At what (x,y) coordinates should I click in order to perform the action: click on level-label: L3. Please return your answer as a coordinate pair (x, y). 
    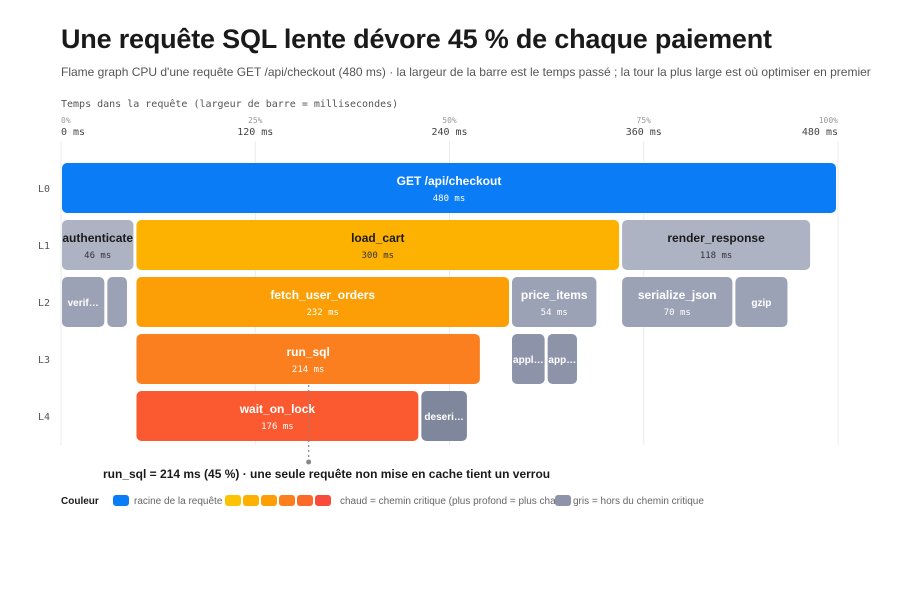
    Looking at the image, I should click on (44, 360).